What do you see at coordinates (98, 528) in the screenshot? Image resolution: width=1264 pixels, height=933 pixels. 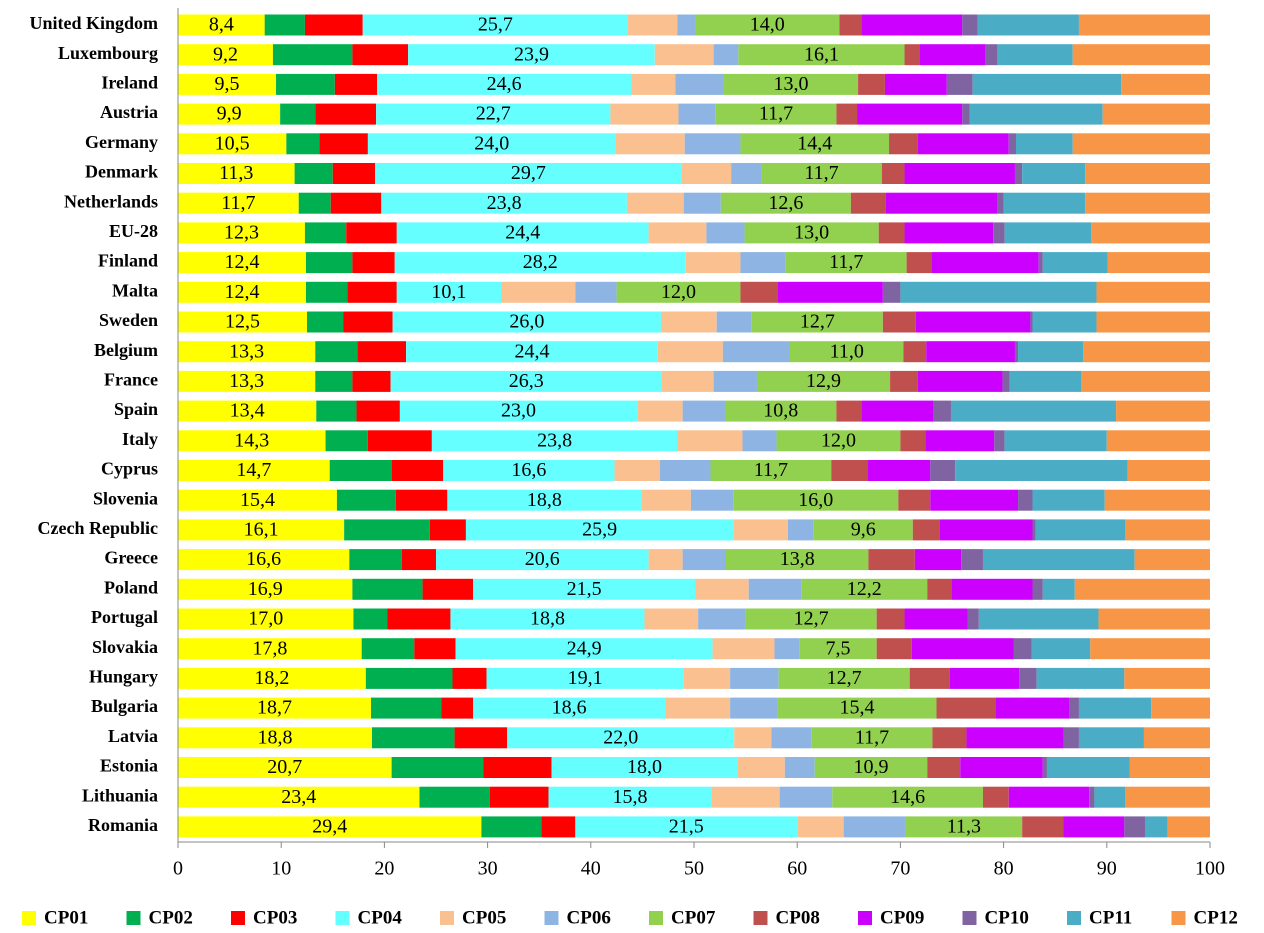 I see `y-tick-label: Czech Republic` at bounding box center [98, 528].